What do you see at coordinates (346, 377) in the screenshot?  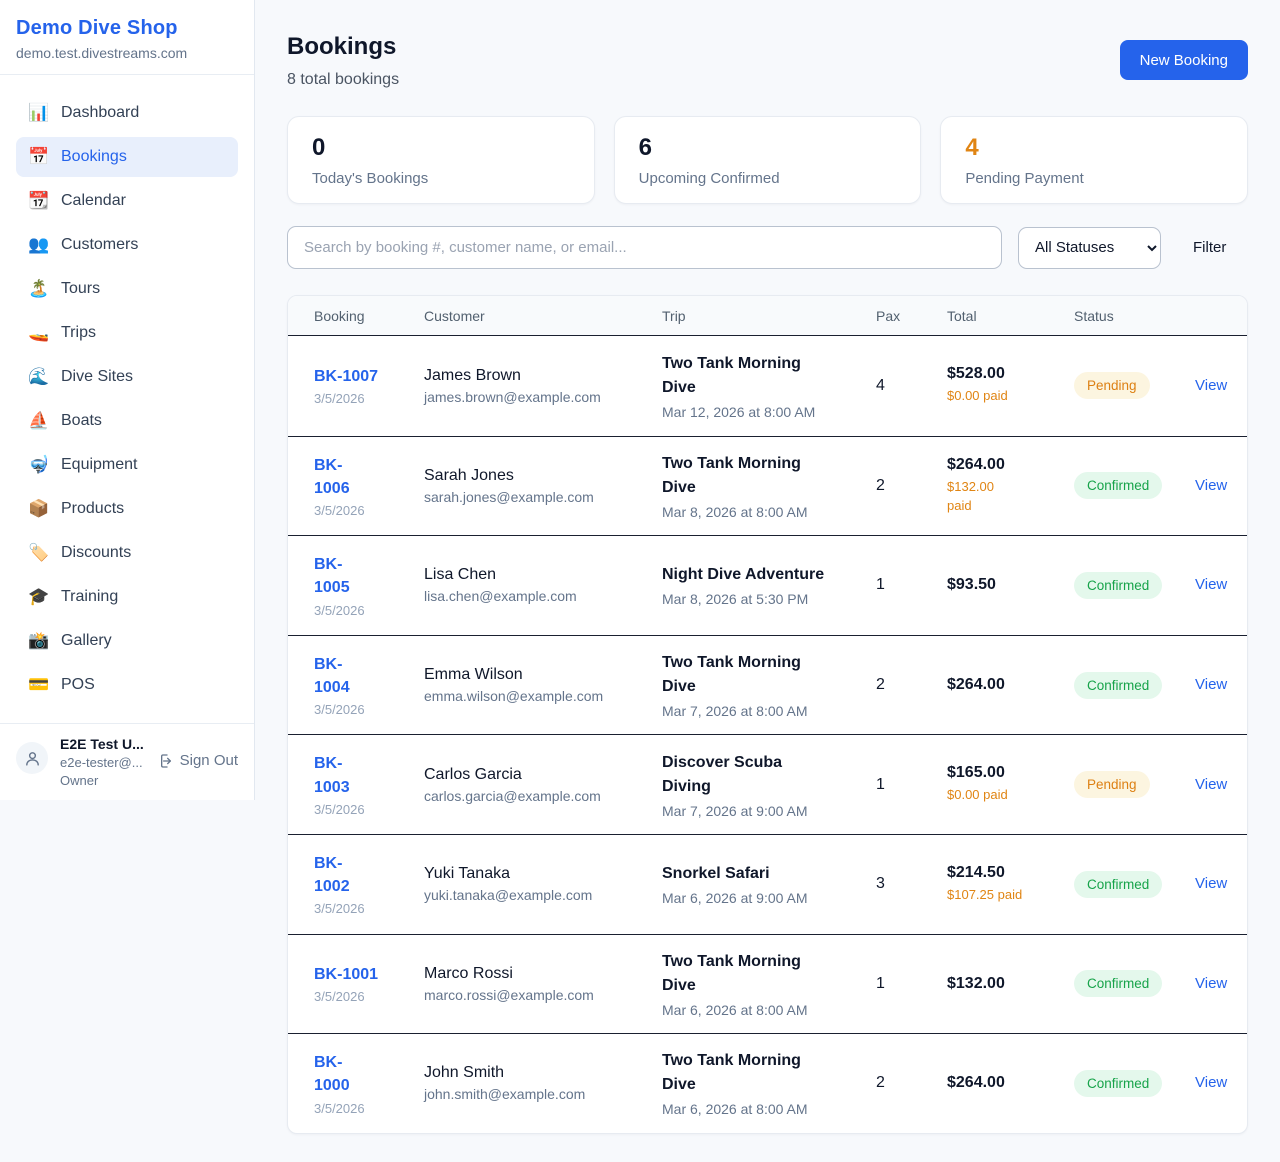 I see `booking-id-link: BK-1007` at bounding box center [346, 377].